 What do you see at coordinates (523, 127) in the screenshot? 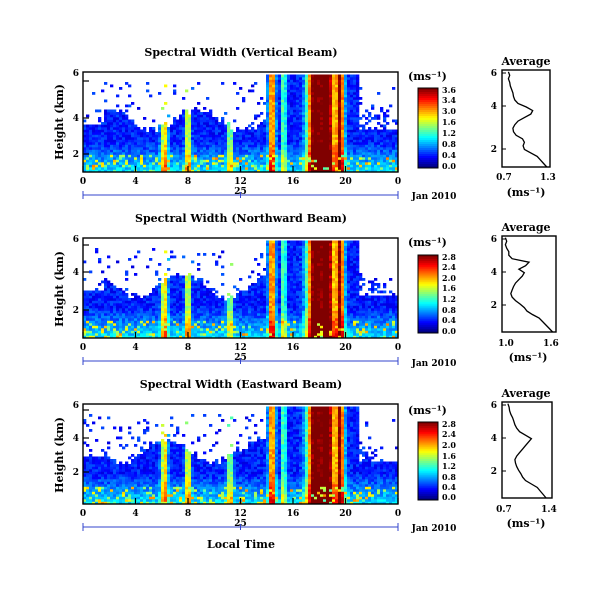
I see `average-profile: Average 2 4 6 0.7 1.3 (ms⁻¹)` at bounding box center [523, 127].